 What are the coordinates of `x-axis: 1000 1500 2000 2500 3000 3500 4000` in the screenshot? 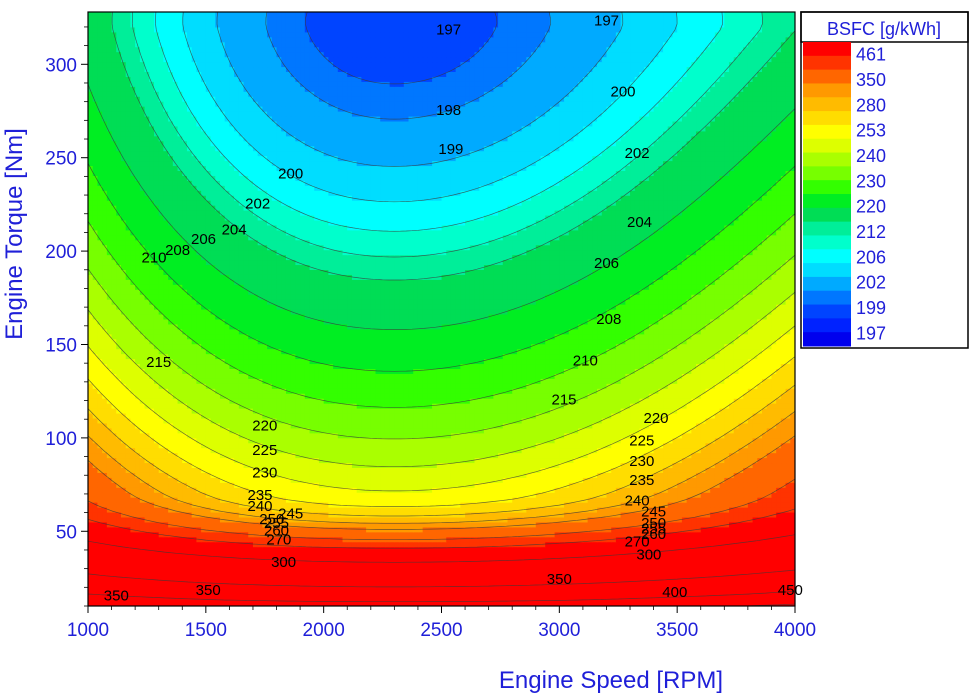 It's located at (441, 623).